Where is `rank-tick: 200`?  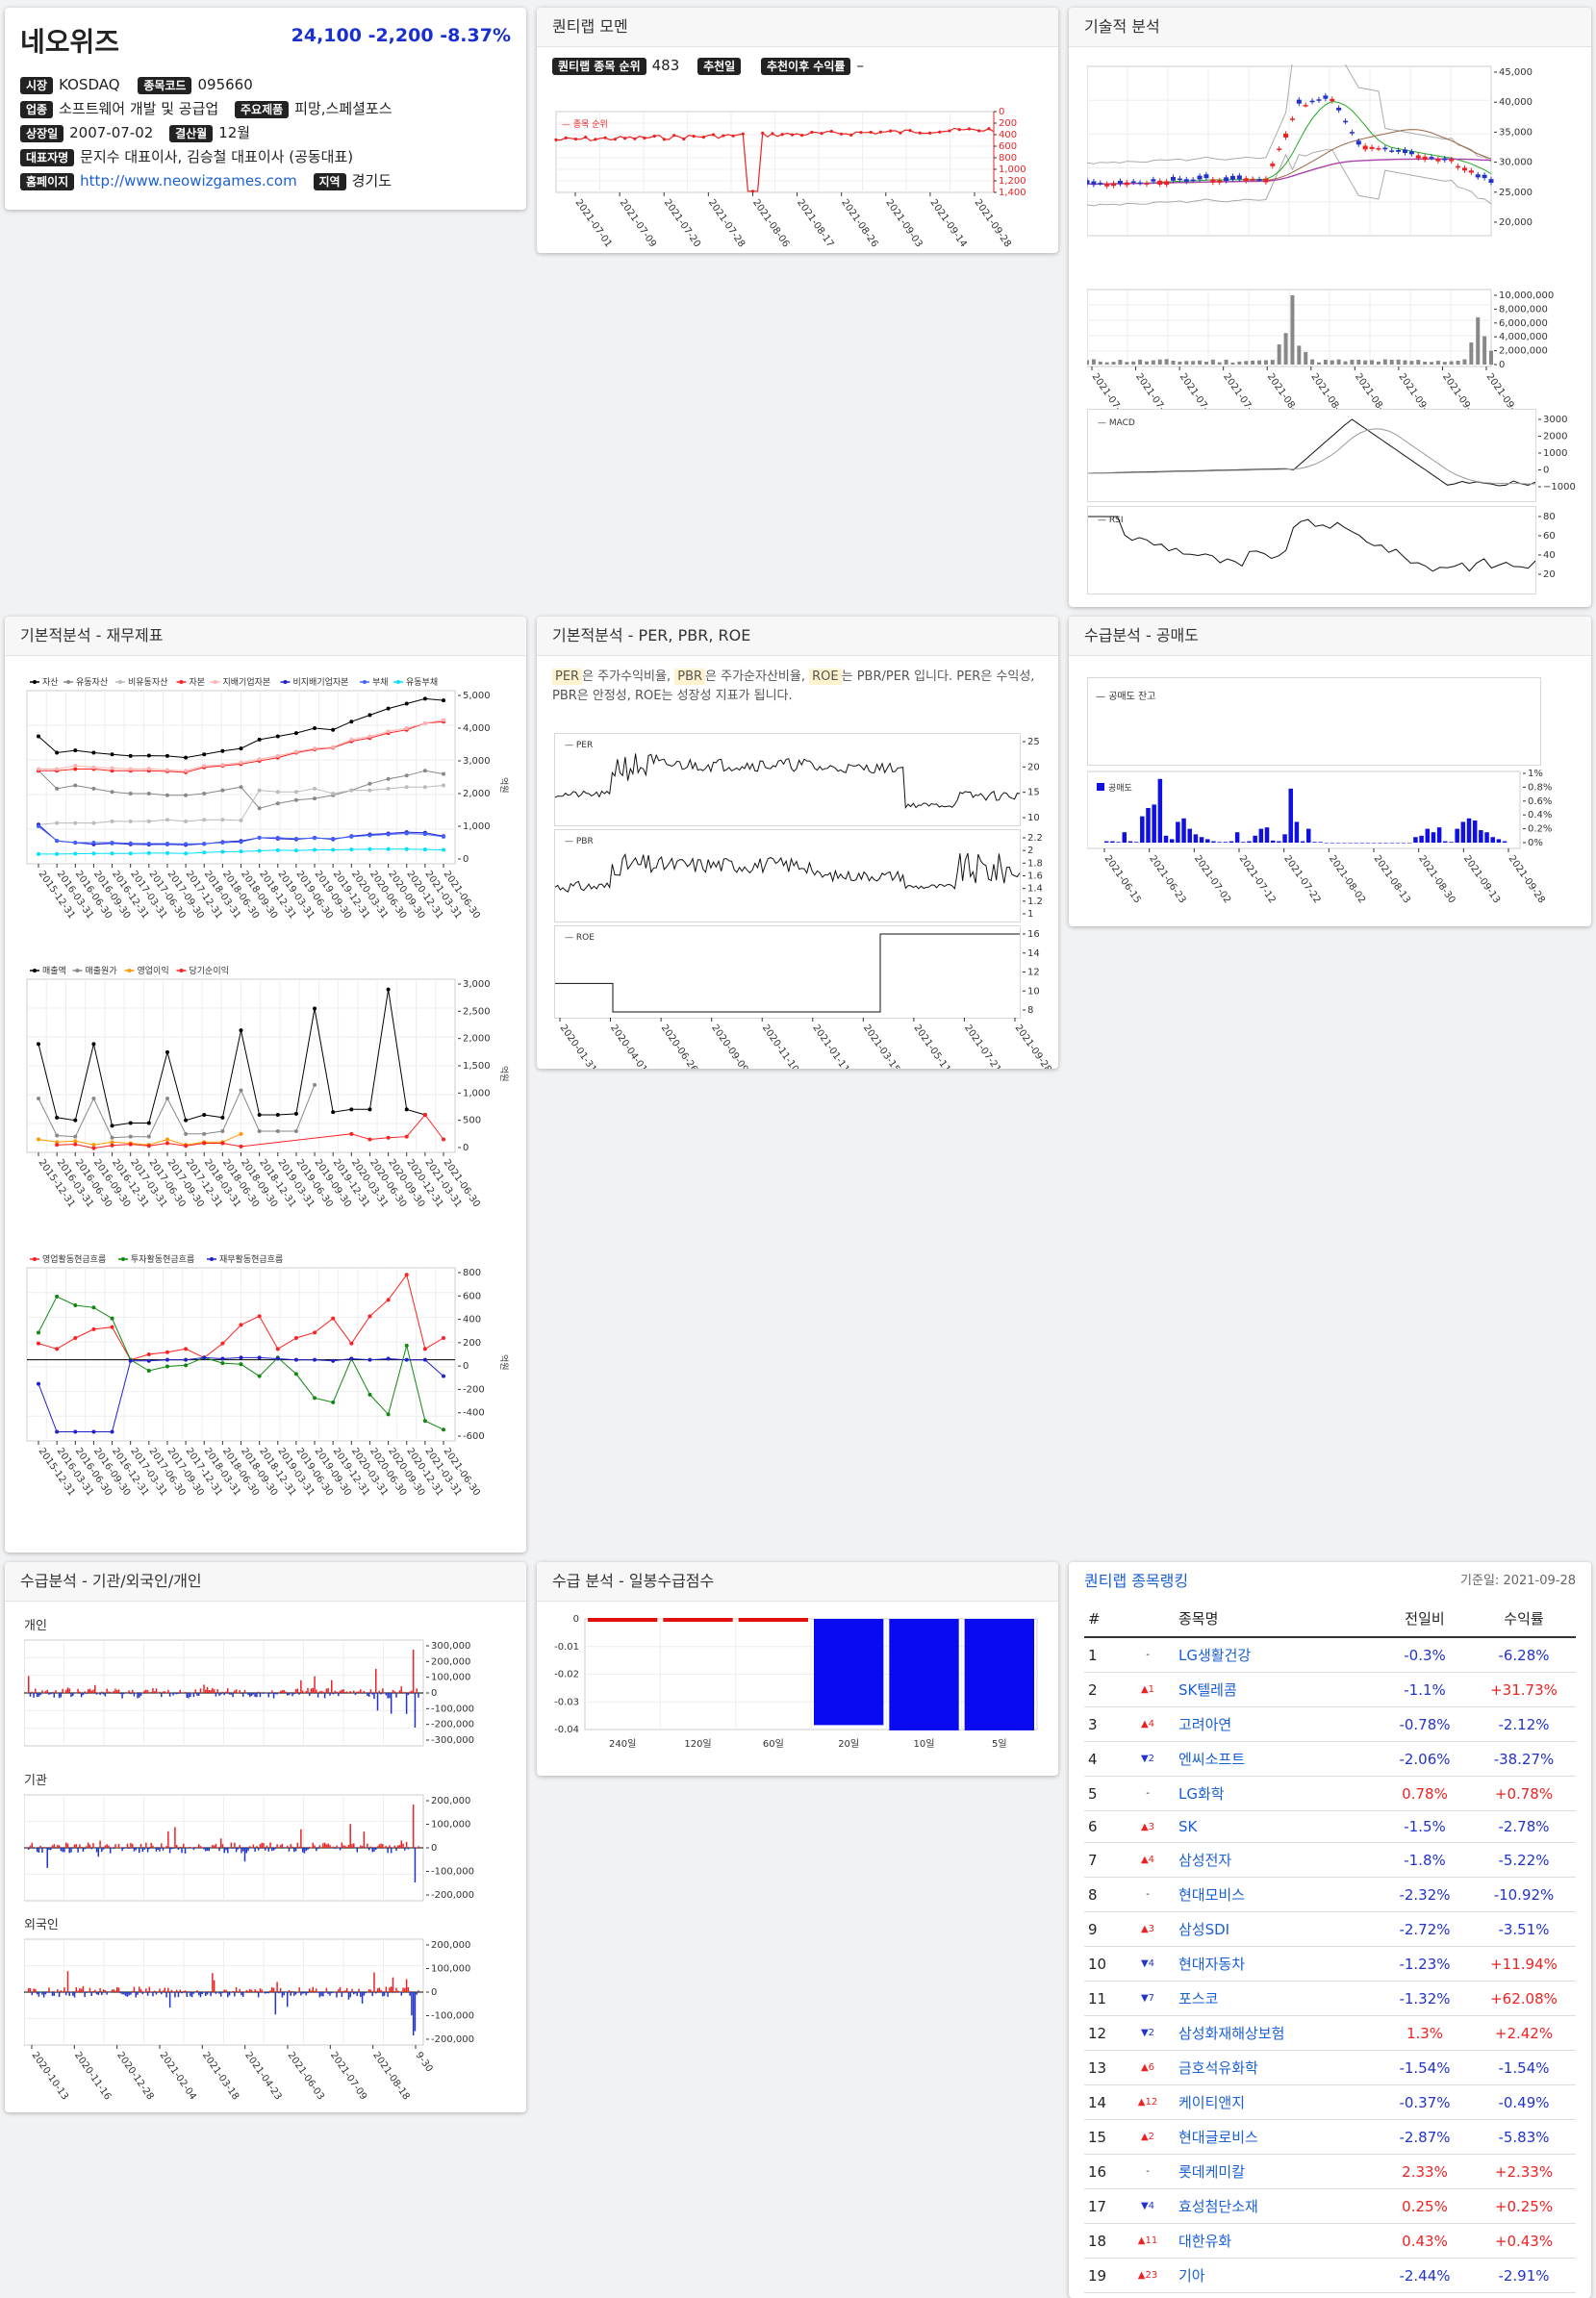 rank-tick: 200 is located at coordinates (1008, 123).